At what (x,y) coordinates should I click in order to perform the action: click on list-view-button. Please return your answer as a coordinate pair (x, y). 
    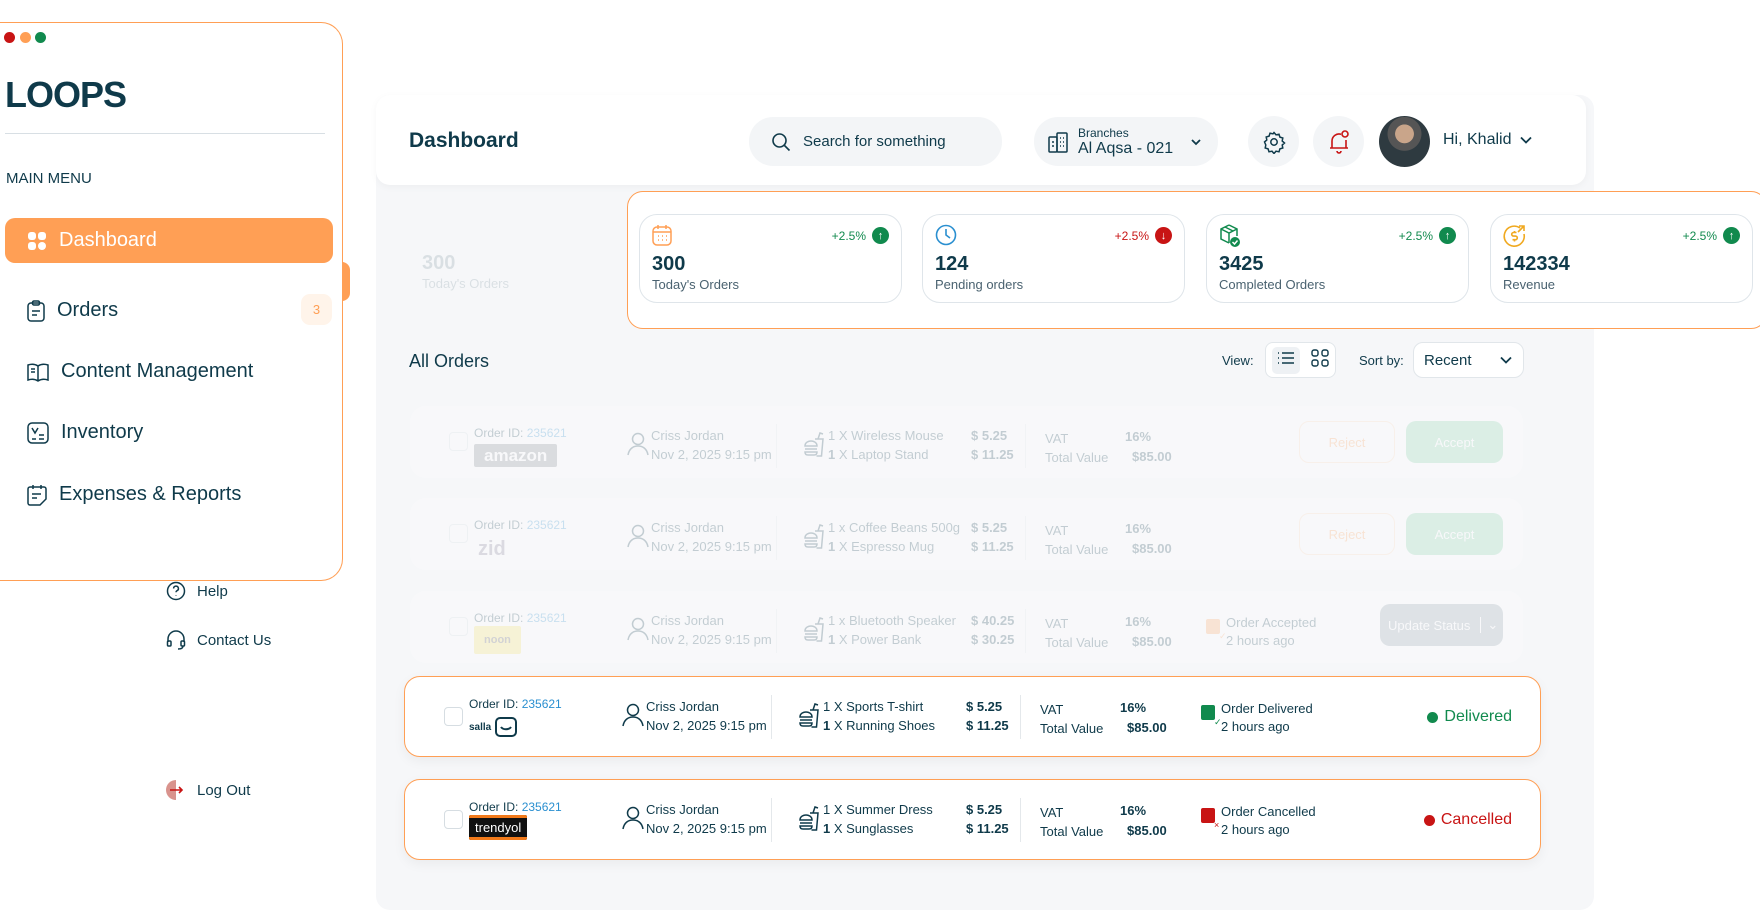
    Looking at the image, I should click on (1285, 360).